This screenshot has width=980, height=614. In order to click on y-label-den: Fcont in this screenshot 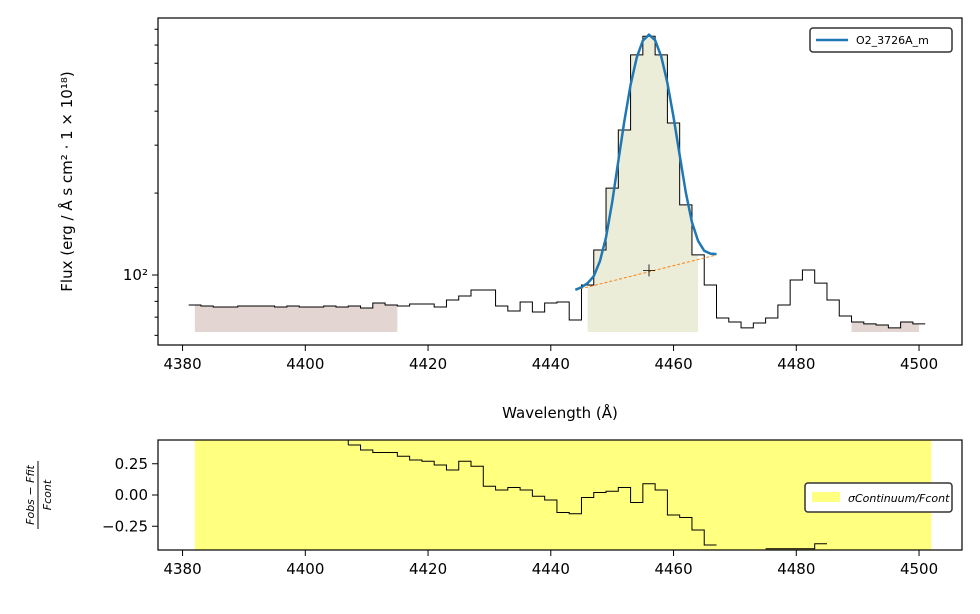, I will do `click(47, 494)`.